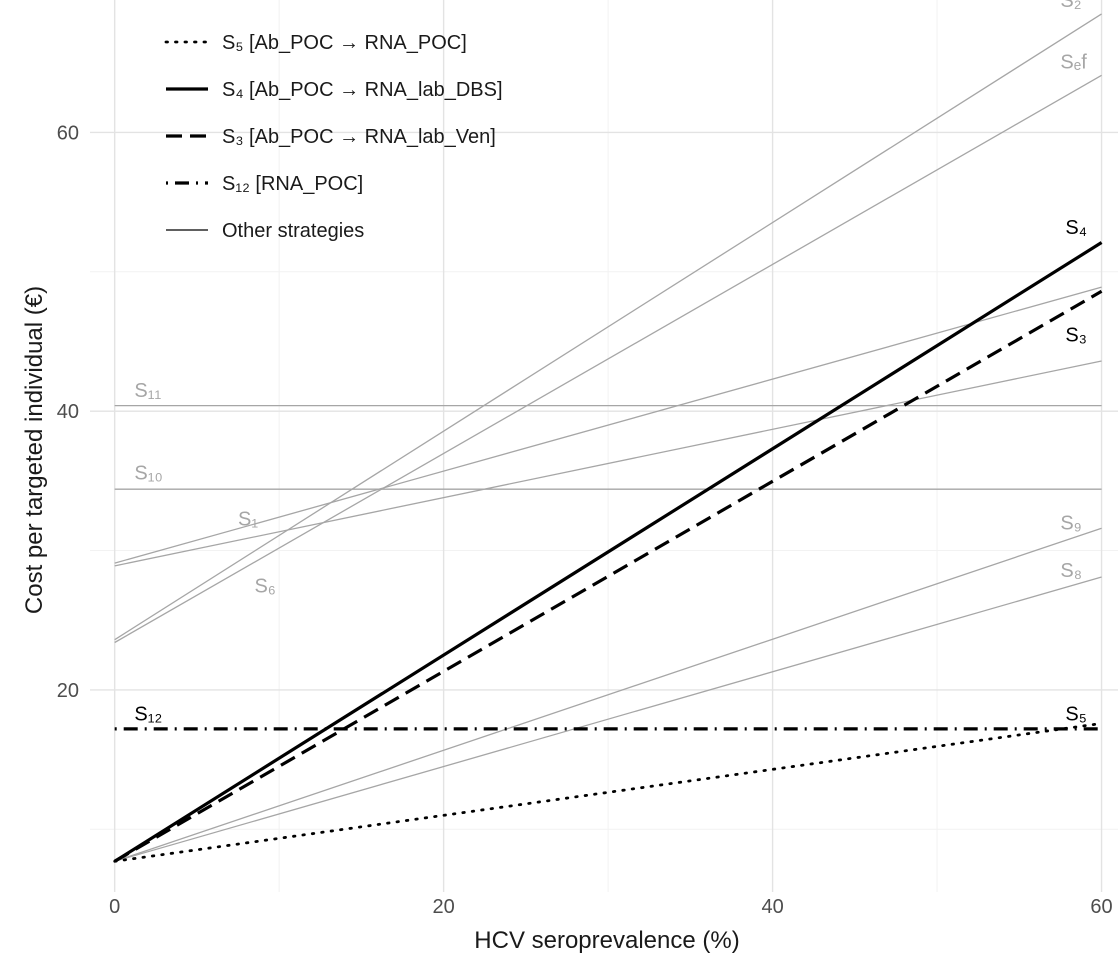 The image size is (1118, 955). What do you see at coordinates (68, 133) in the screenshot?
I see `y-tick-label: 60` at bounding box center [68, 133].